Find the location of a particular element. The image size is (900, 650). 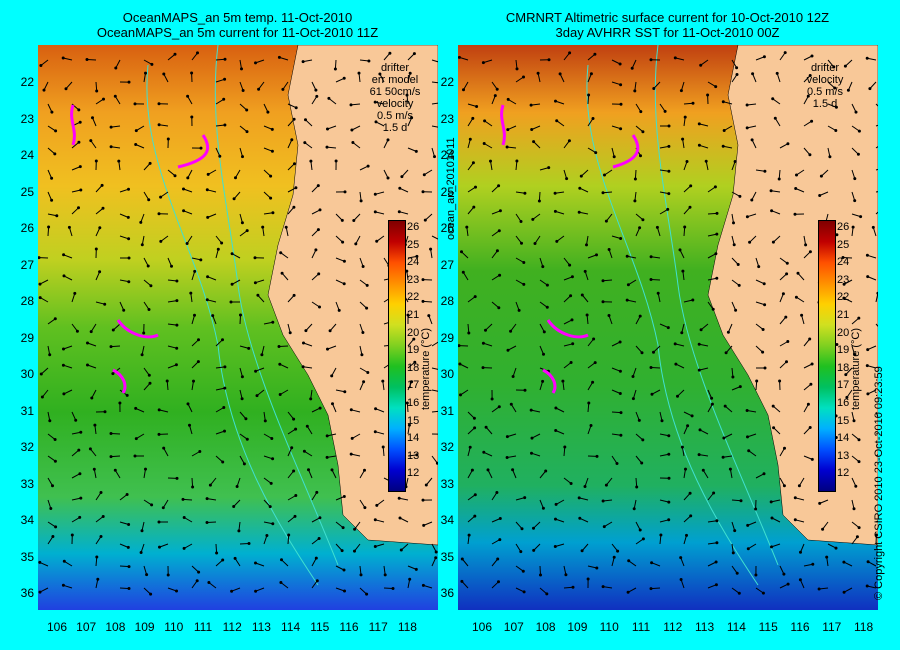

latitude-label: 23 is located at coordinates (27, 118).